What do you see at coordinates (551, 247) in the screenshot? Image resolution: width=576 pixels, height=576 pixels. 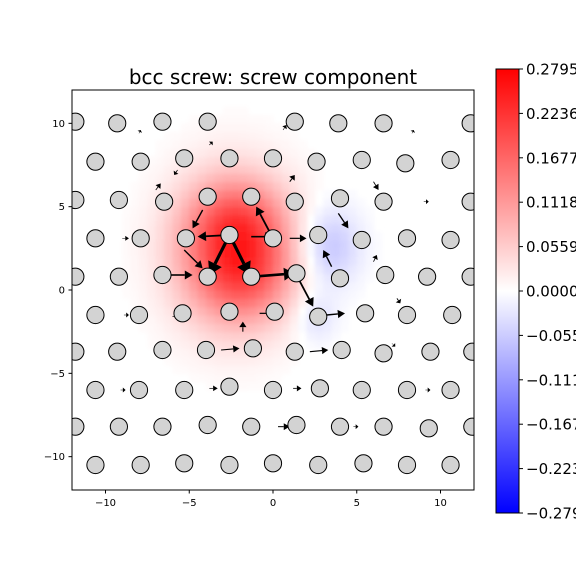 I see `colorbar-tick-label: 0.0559` at bounding box center [551, 247].